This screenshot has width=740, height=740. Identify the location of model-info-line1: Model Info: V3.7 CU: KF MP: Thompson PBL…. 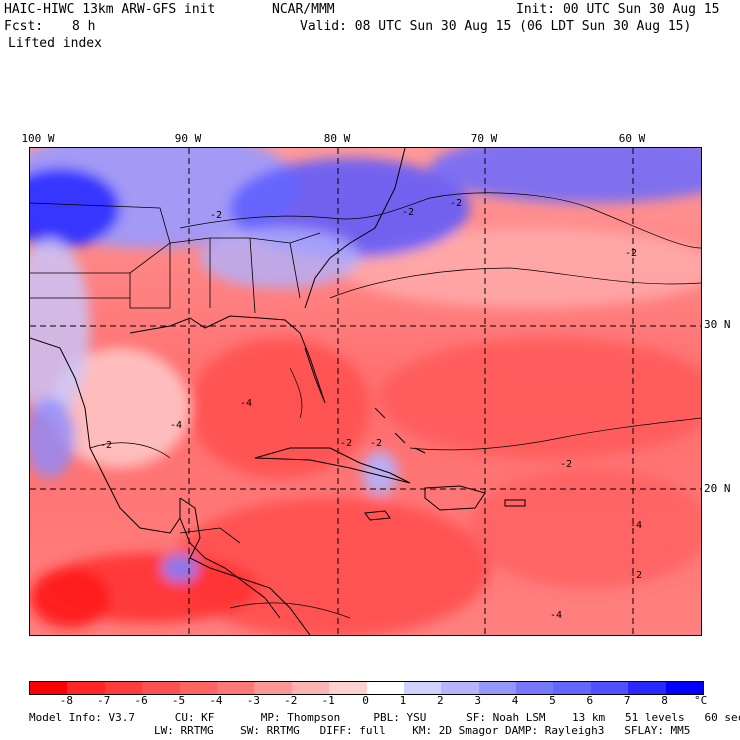
(384, 717).